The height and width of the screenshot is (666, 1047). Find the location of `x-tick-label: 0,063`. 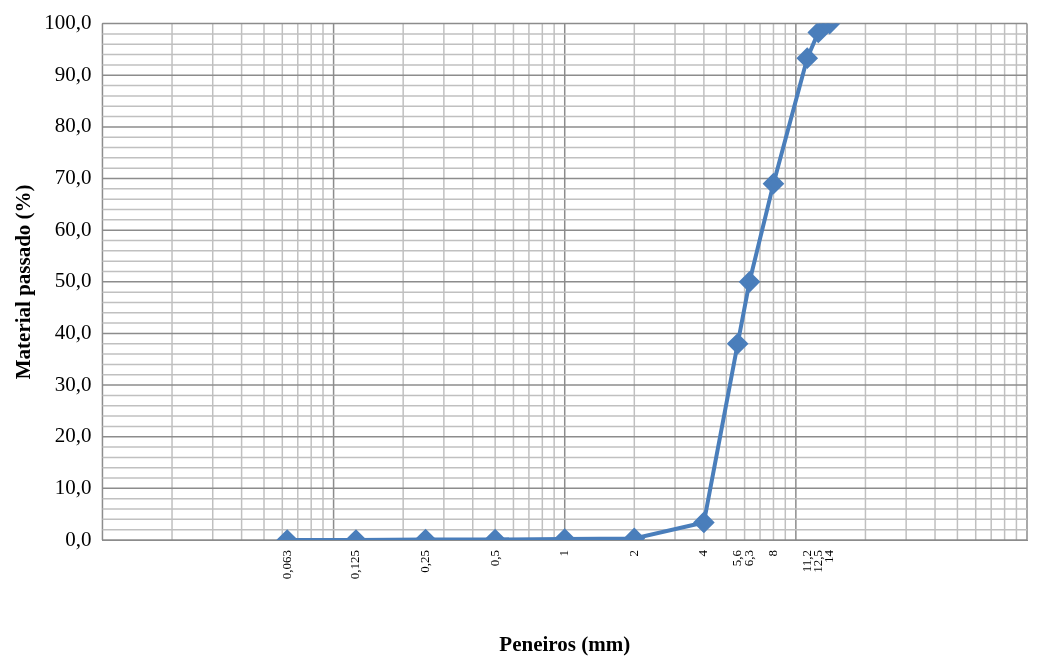

x-tick-label: 0,063 is located at coordinates (286, 565).